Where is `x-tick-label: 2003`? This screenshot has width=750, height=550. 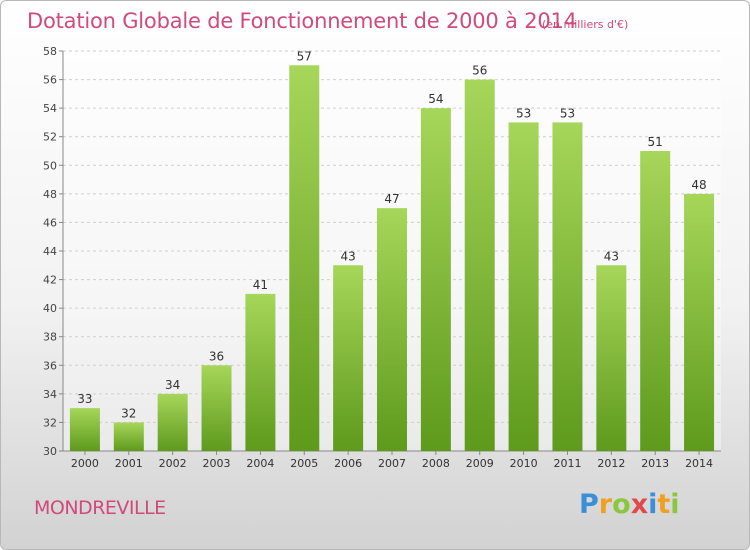
x-tick-label: 2003 is located at coordinates (217, 463).